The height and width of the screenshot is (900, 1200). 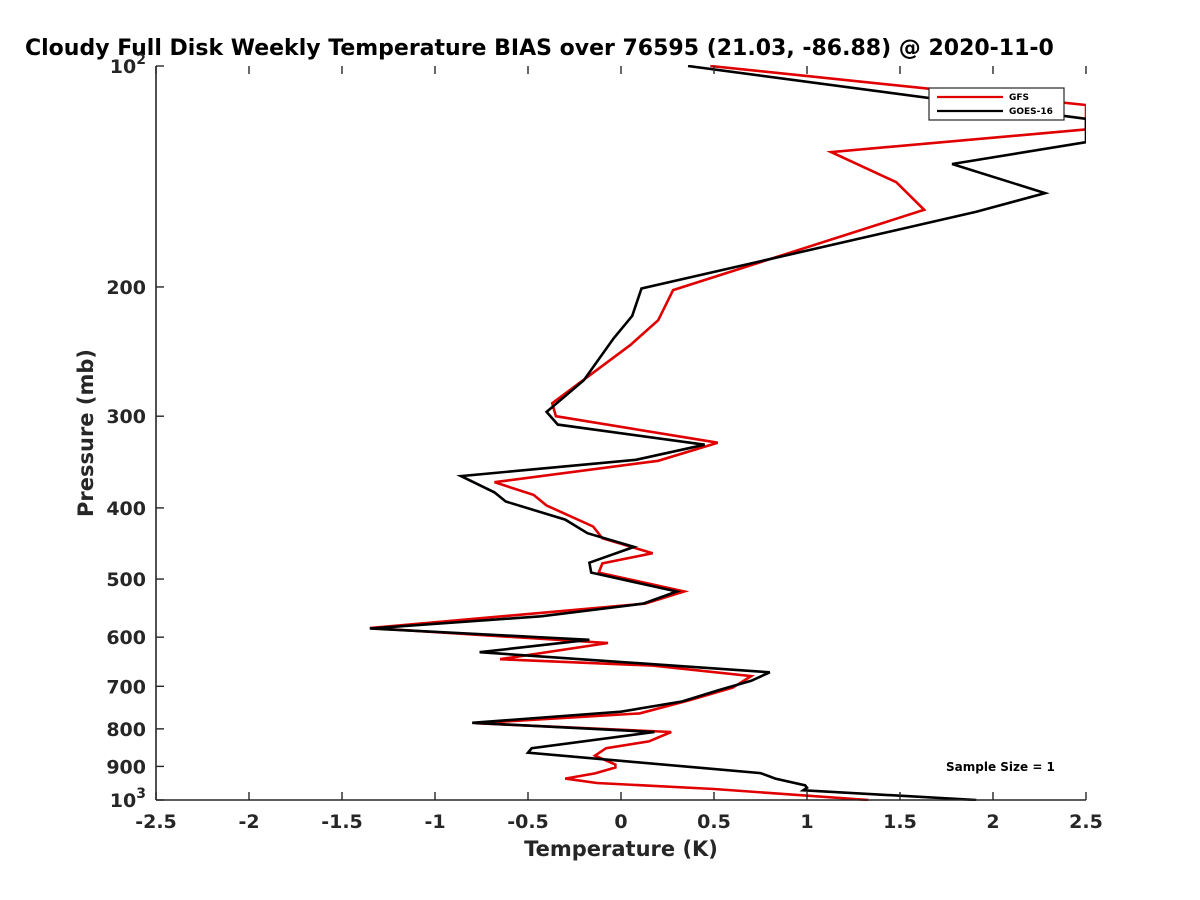 I want to click on x-tick-label: 0.5, so click(x=714, y=822).